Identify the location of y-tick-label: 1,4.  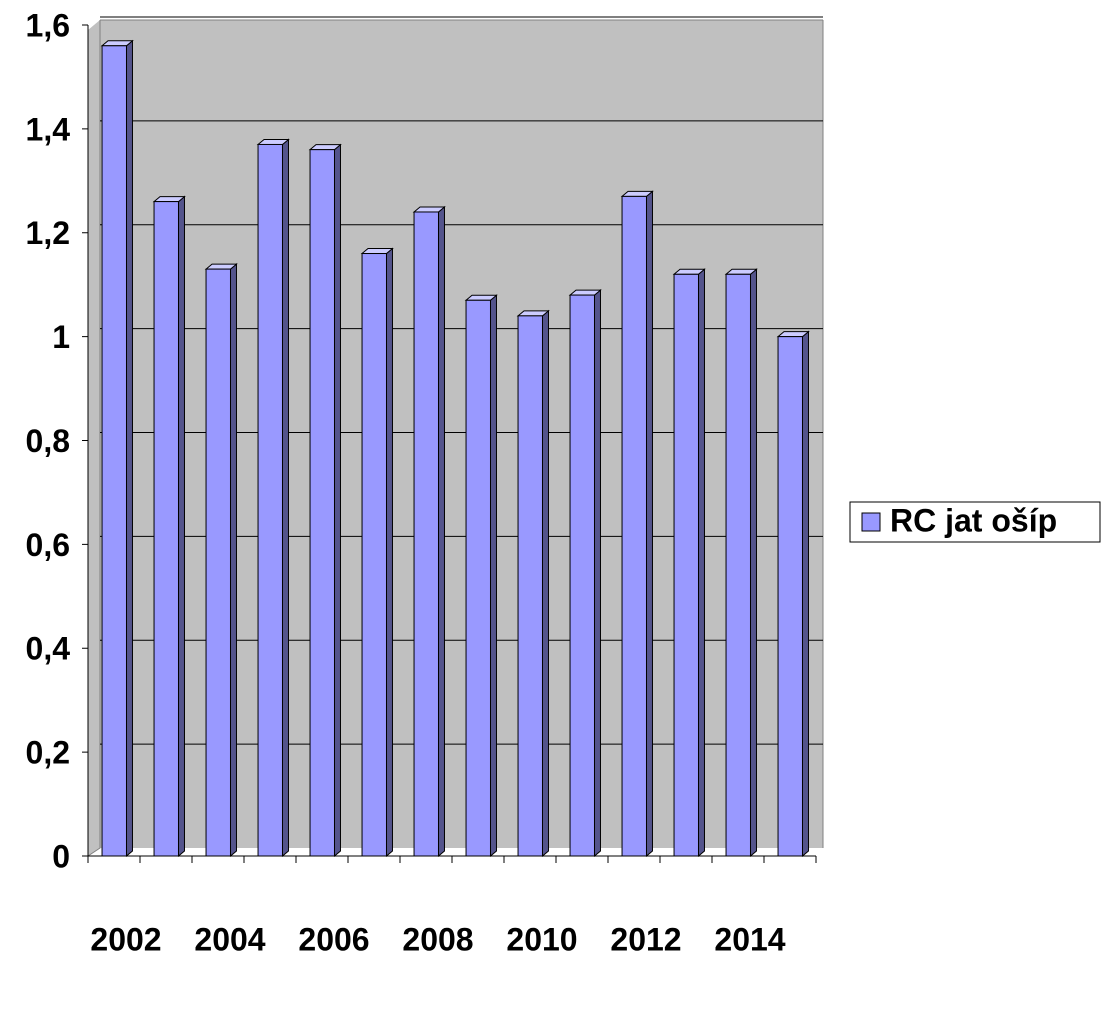
(48, 129).